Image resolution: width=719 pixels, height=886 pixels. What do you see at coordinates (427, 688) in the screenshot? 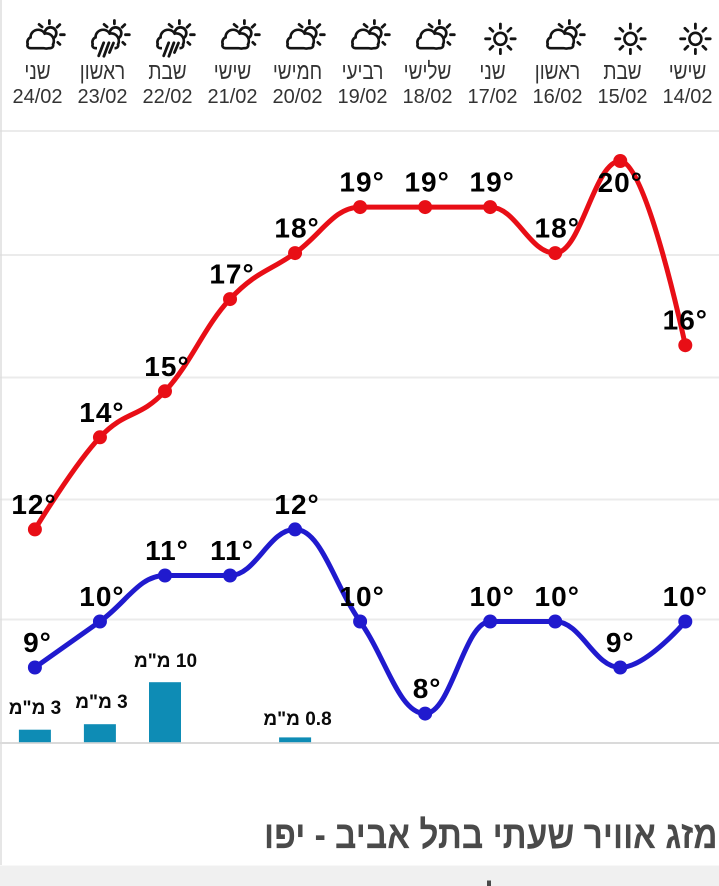
I see `svg-text: 8°` at bounding box center [427, 688].